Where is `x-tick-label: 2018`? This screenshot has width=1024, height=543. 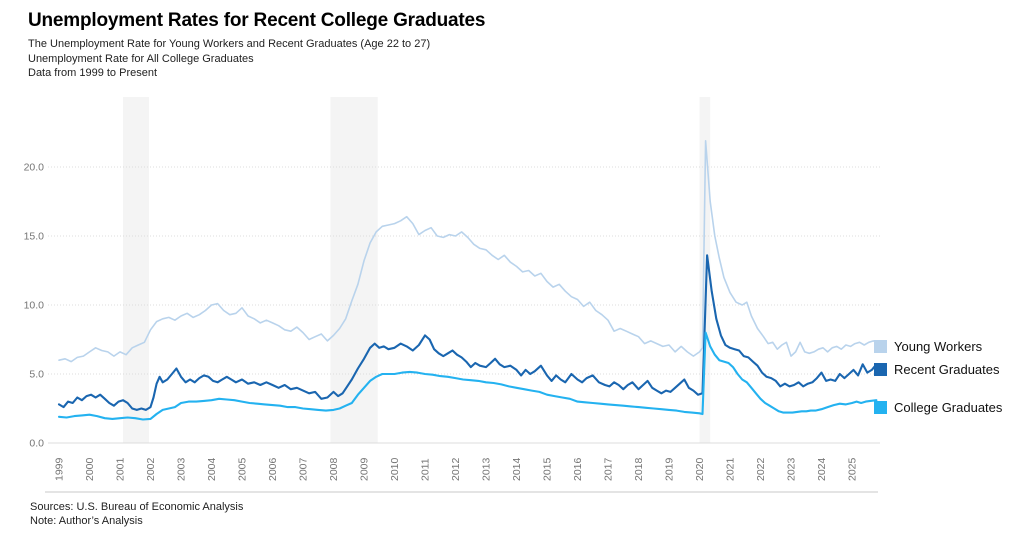
x-tick-label: 2018 is located at coordinates (639, 469).